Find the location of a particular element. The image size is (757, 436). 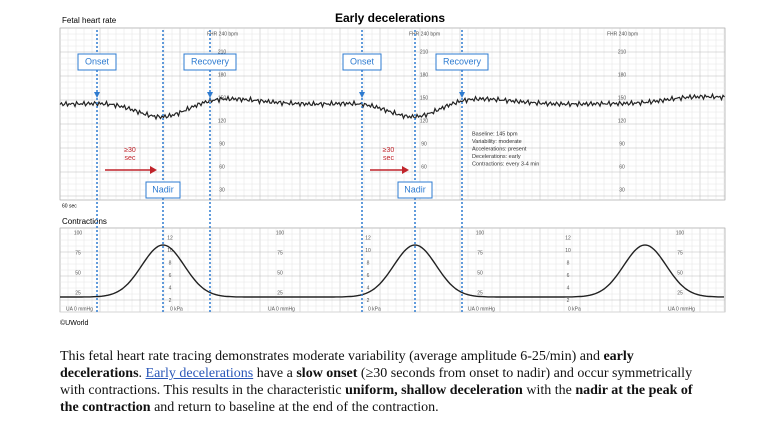

section-label: Contractions is located at coordinates (84, 221).